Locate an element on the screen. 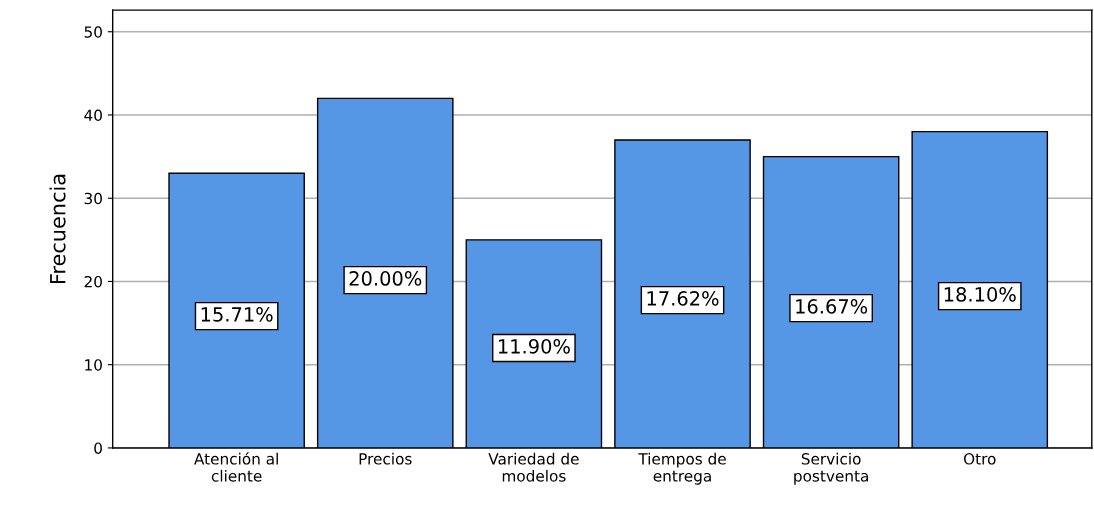 This screenshot has width=1094, height=505. x-tick-label: Variedad de modelos is located at coordinates (533, 467).